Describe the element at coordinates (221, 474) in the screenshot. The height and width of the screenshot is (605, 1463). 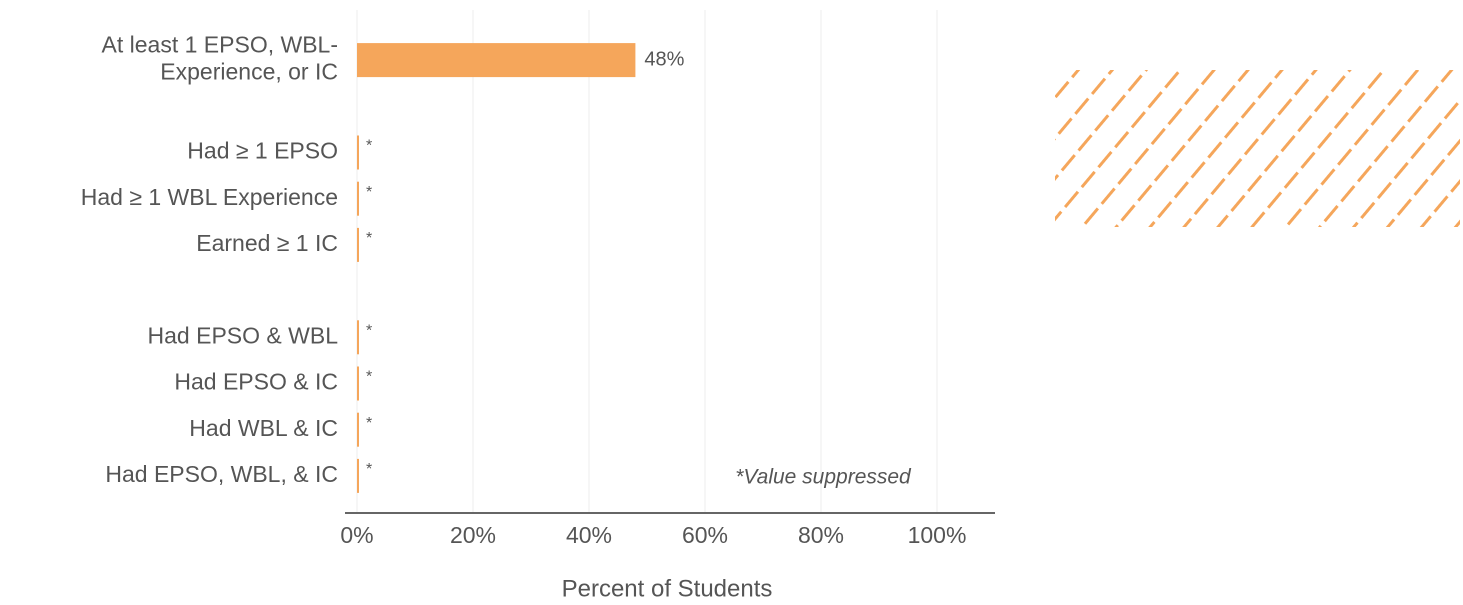
I see `y-tick-label: Had EPSO, WBL, & IC` at that location.